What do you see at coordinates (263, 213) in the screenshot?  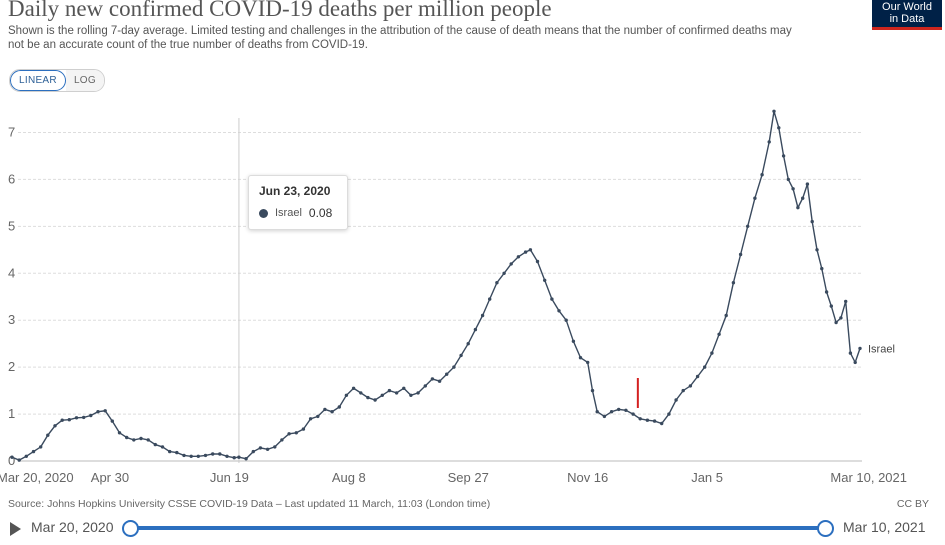 I see `series-color-dot-icon` at bounding box center [263, 213].